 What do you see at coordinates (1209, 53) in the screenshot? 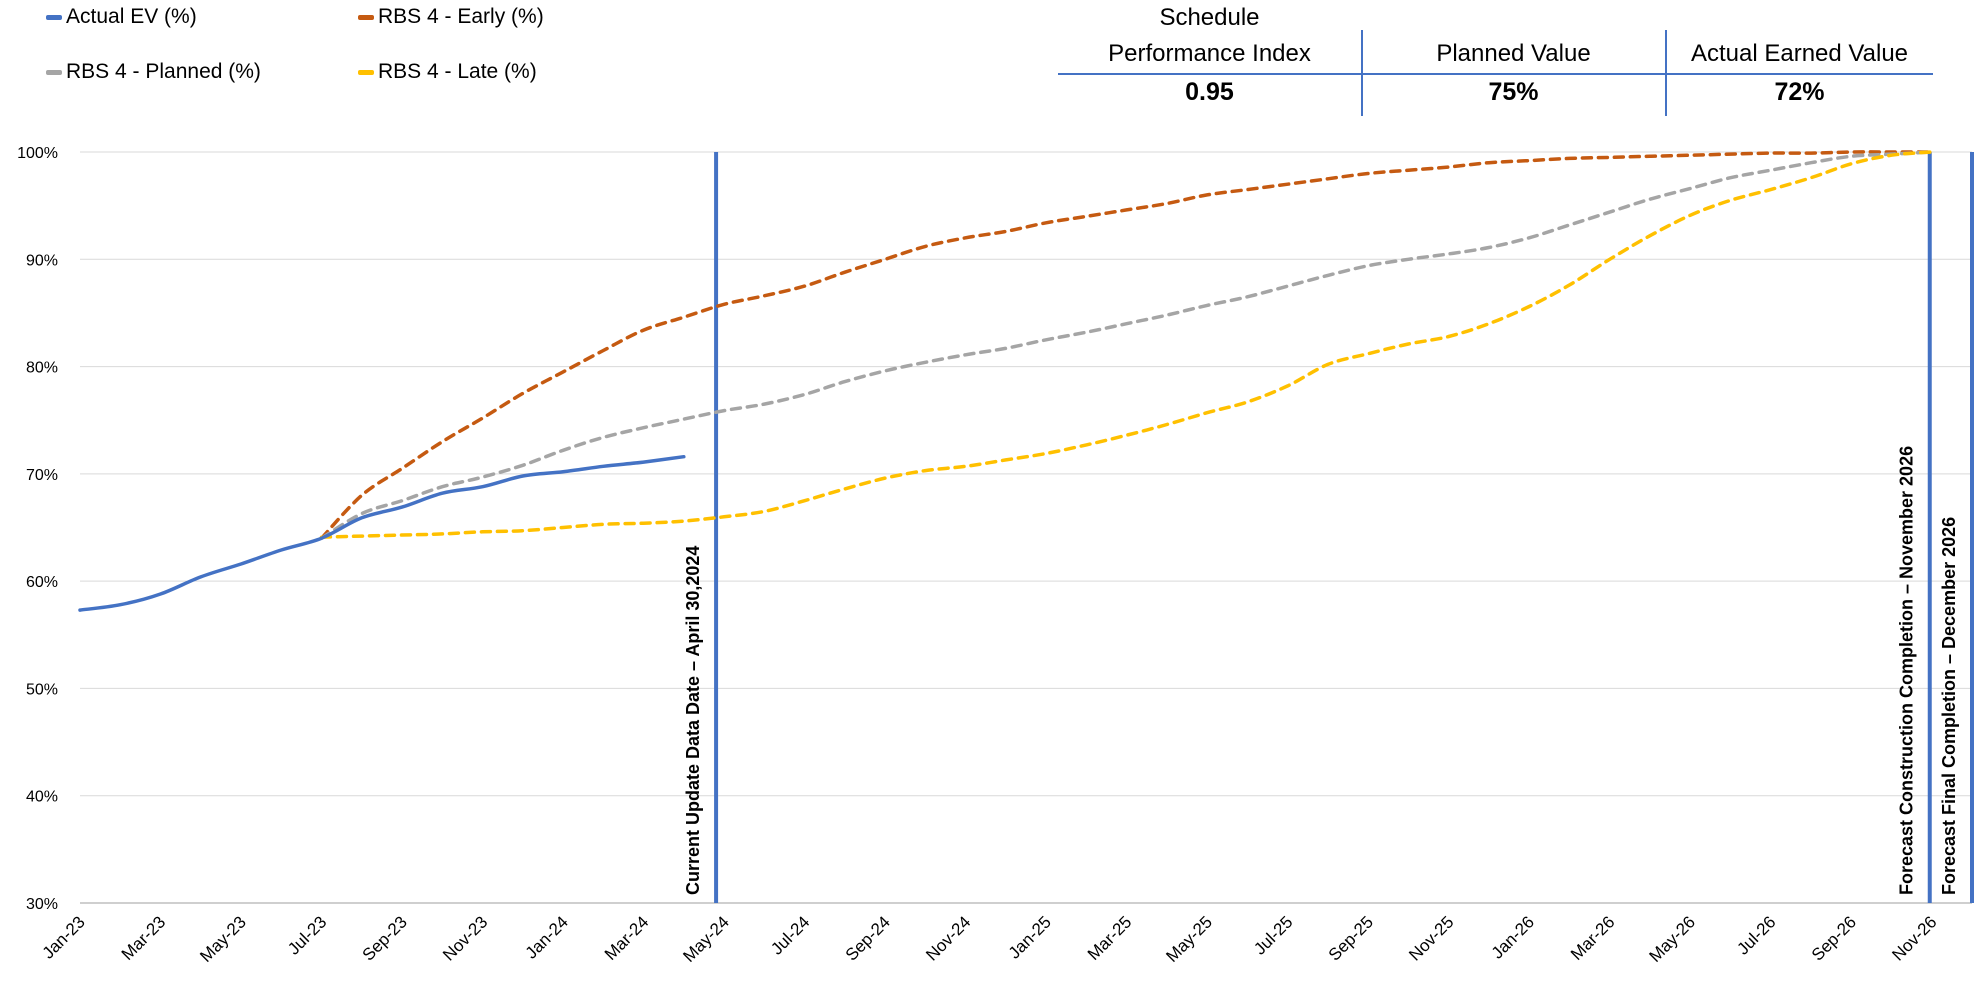
I see `kpi-spi-label-line2: Performance Index` at bounding box center [1209, 53].